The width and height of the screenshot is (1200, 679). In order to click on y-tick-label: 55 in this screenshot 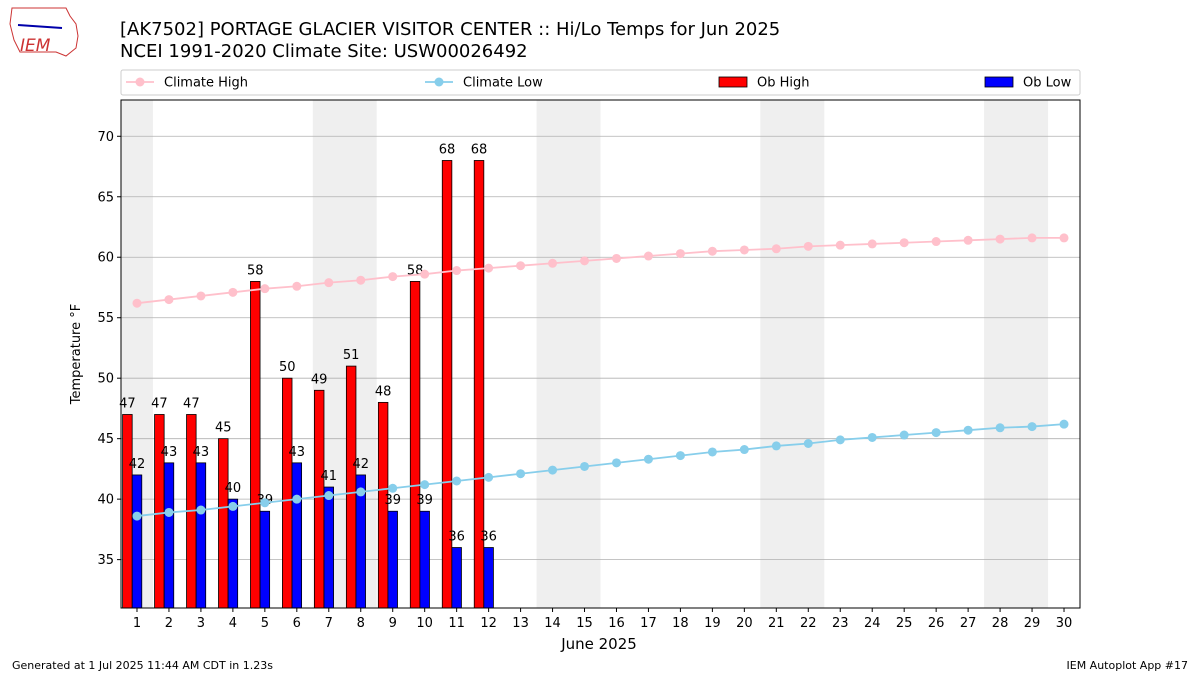, I will do `click(105, 318)`.